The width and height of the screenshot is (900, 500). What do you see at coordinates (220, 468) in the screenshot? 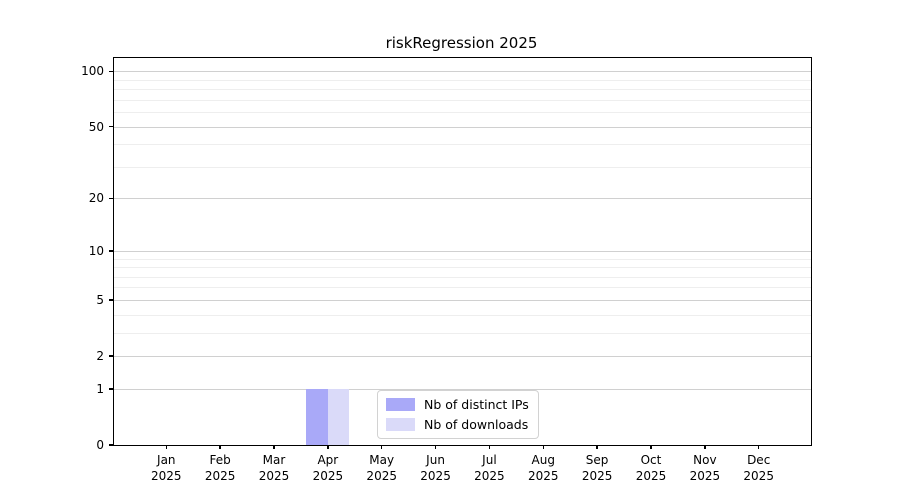
I see `x-tick-label: Feb 2025` at bounding box center [220, 468].